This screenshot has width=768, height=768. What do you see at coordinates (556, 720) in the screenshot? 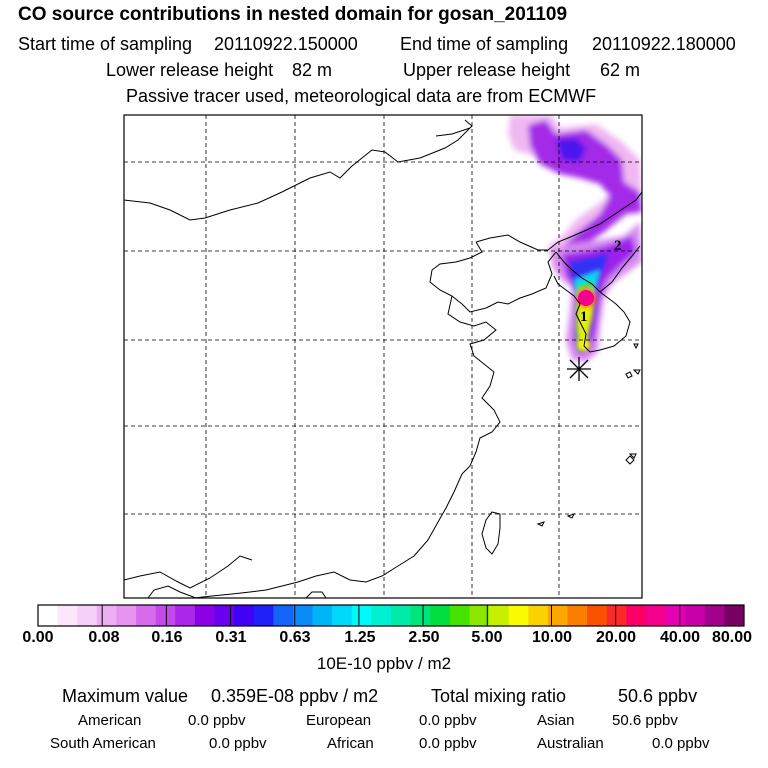
I see `region-name-asian: Asian` at bounding box center [556, 720].